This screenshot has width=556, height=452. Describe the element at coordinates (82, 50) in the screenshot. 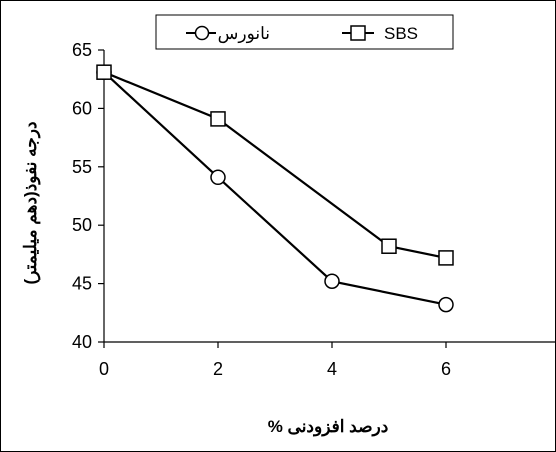

I see `y-tick-label: 65` at that location.